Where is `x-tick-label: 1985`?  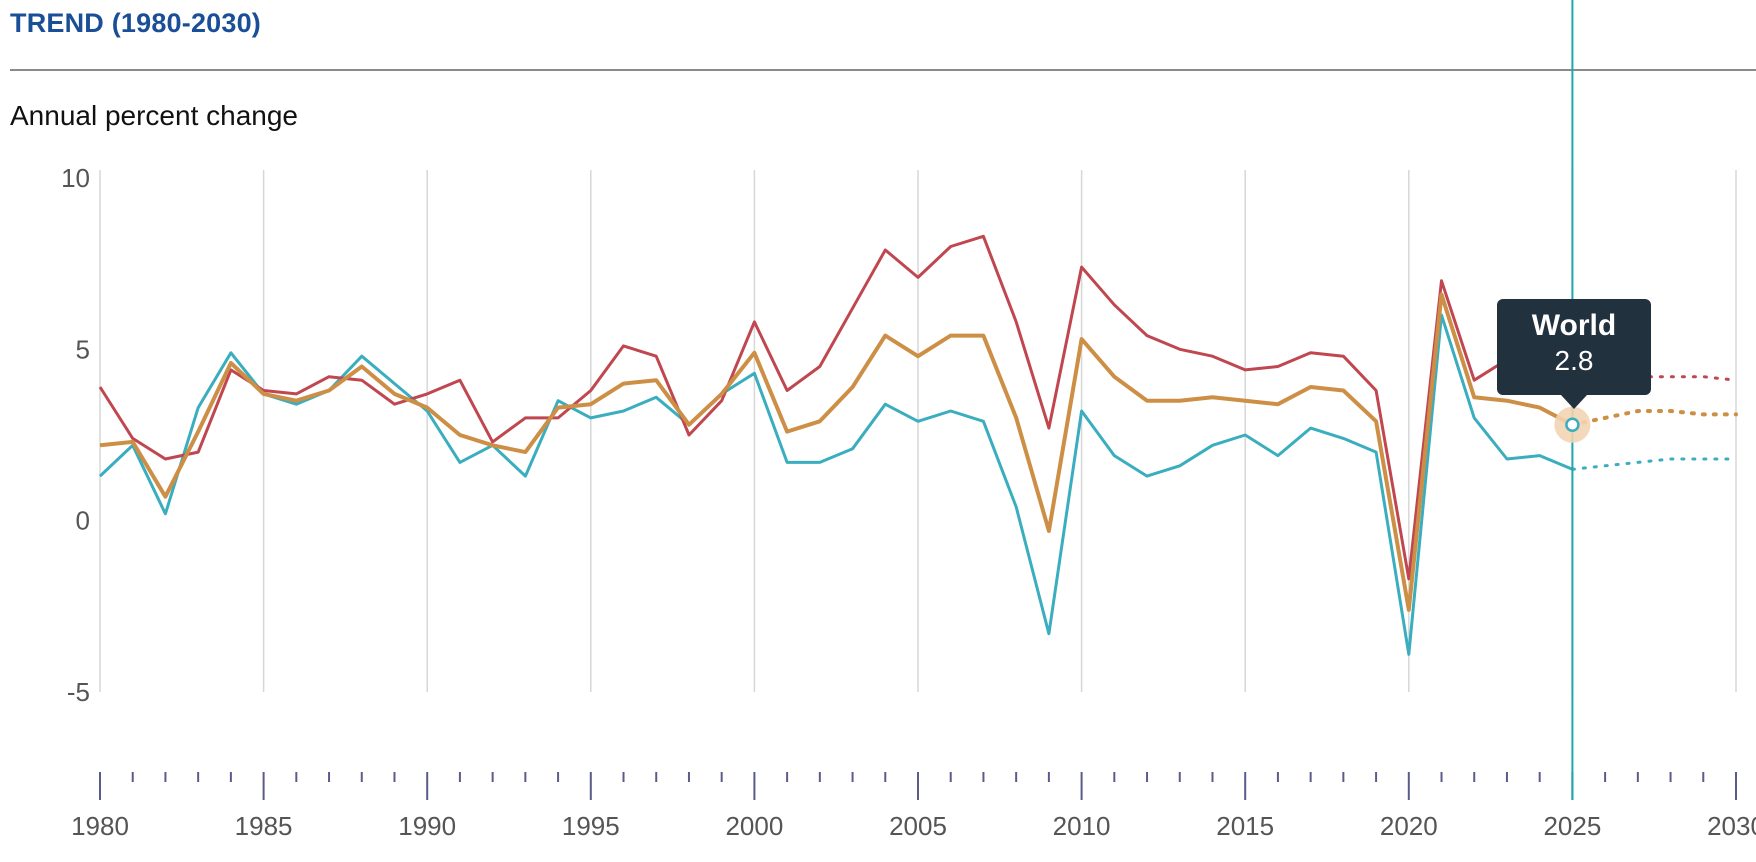 x-tick-label: 1985 is located at coordinates (264, 826).